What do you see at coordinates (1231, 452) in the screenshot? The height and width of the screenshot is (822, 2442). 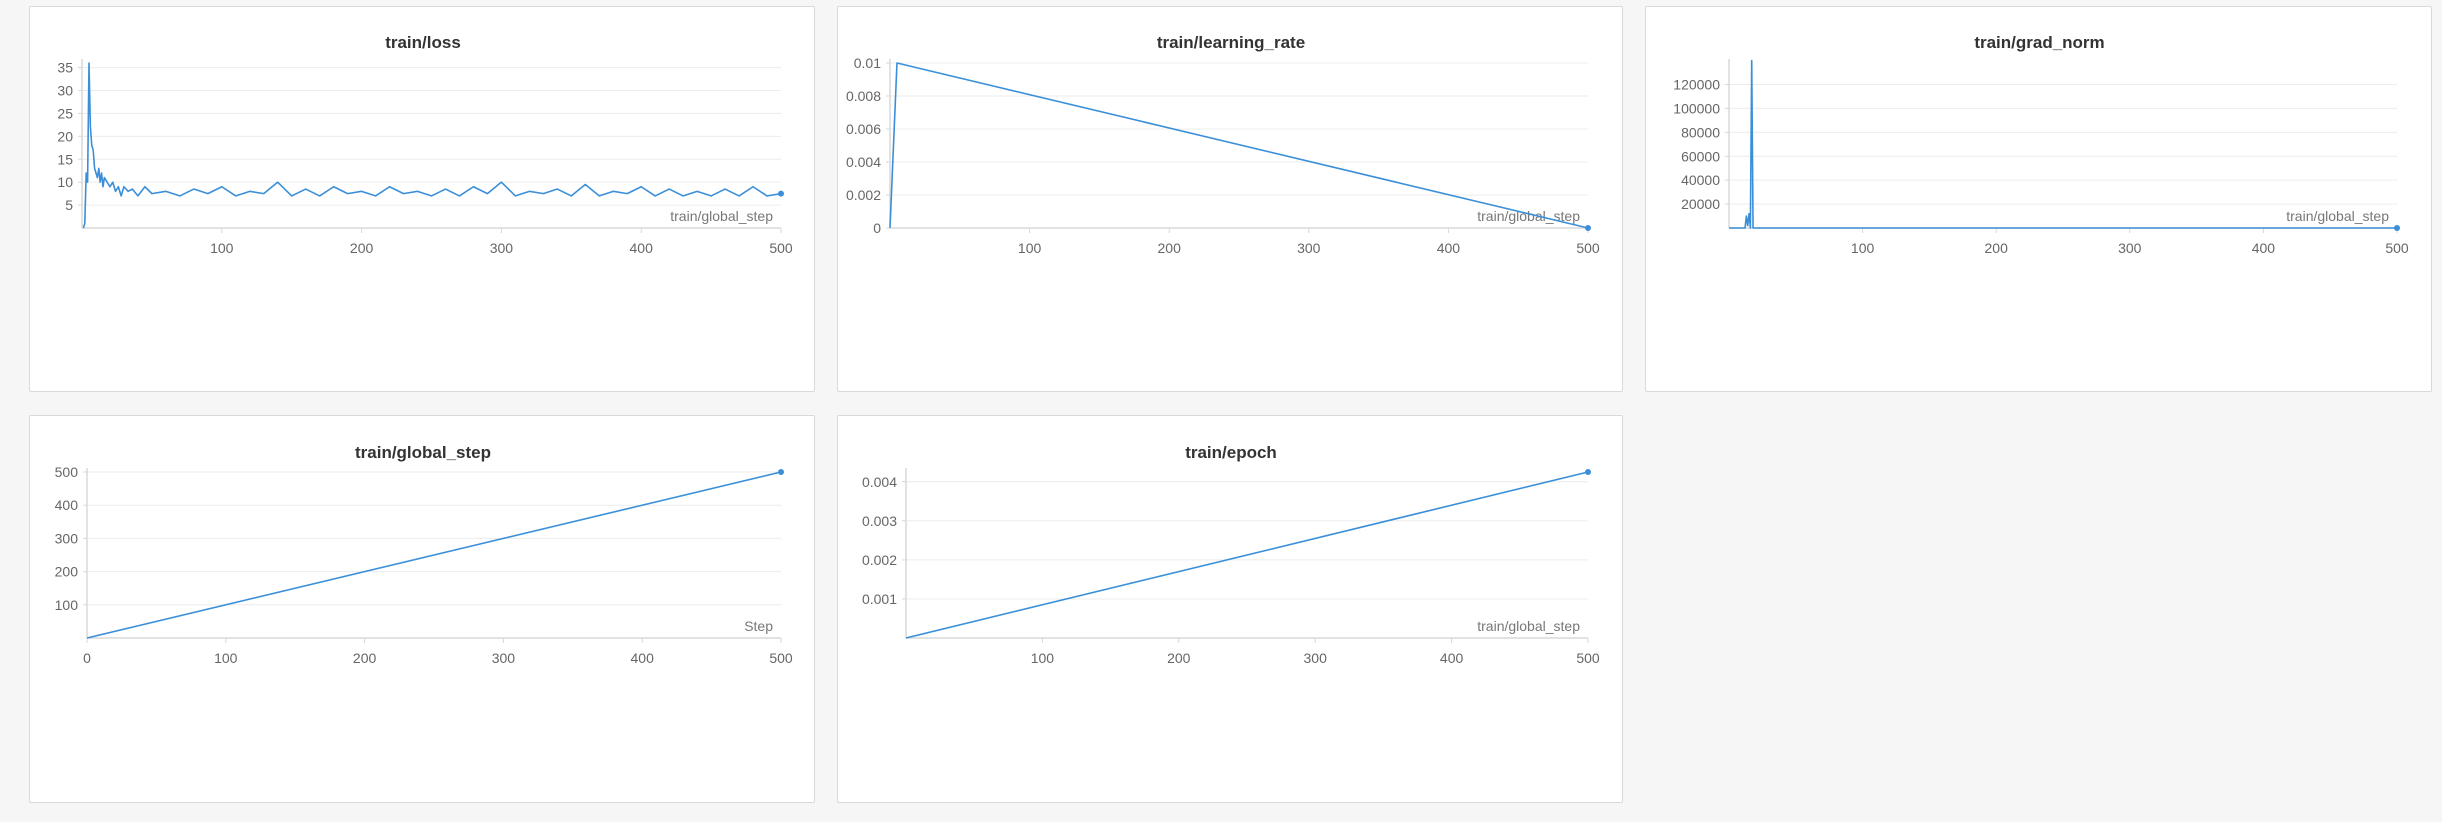 I see `chart-title: train/epoch` at bounding box center [1231, 452].